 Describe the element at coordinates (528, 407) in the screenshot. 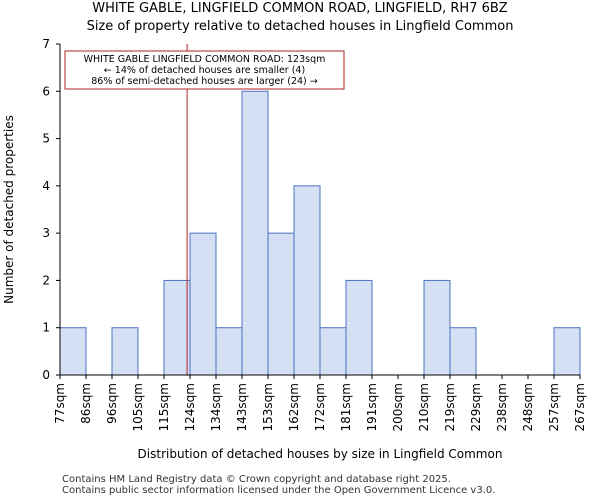

I see `x-tick-label: 248sqm` at that location.